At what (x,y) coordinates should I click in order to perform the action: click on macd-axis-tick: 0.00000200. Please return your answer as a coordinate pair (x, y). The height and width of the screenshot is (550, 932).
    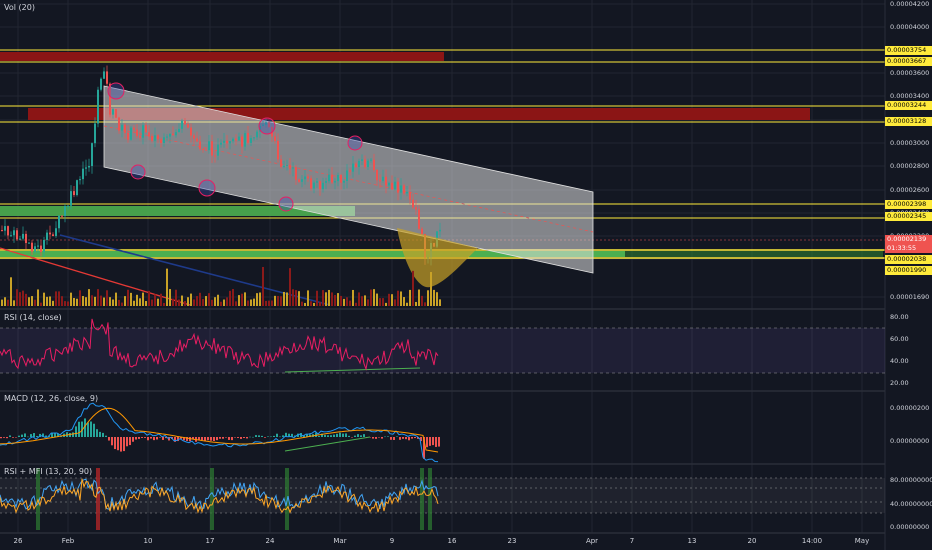
    Looking at the image, I should click on (910, 408).